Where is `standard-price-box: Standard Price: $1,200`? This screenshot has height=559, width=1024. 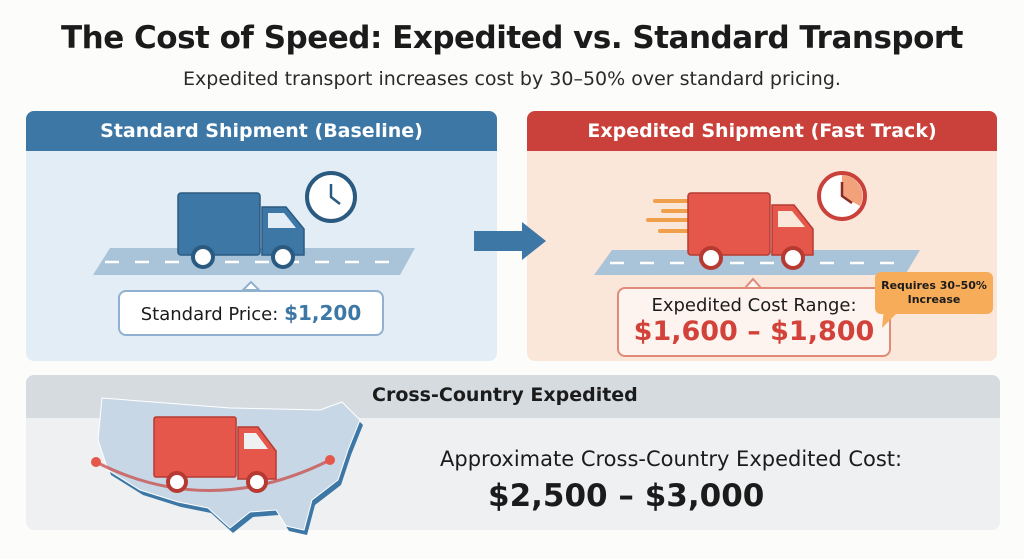 standard-price-box: Standard Price: $1,200 is located at coordinates (251, 313).